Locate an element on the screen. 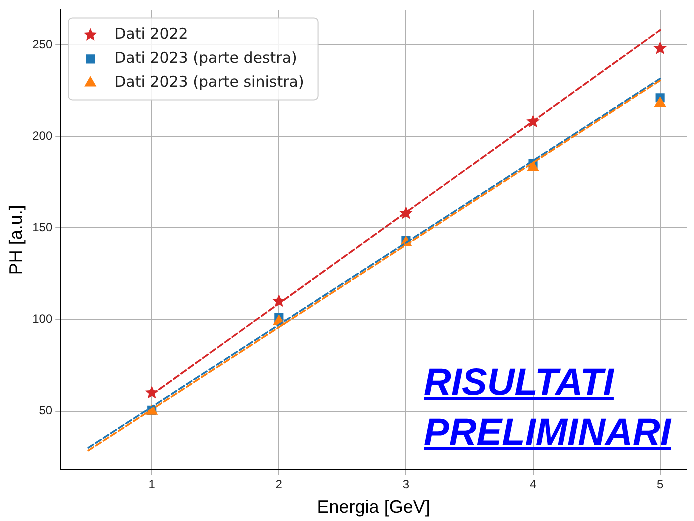 The image size is (694, 521). x-tick-label: 1 is located at coordinates (152, 485).